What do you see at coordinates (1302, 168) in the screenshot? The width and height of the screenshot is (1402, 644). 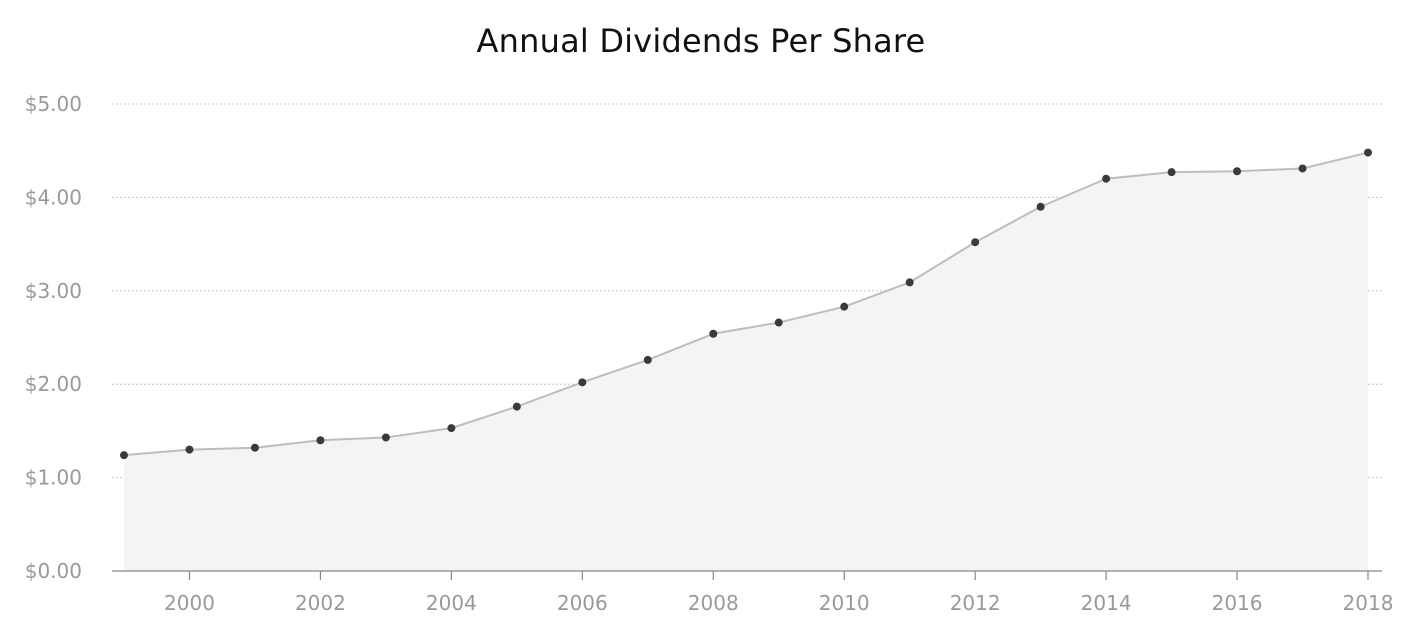 I see `data-point-2017` at bounding box center [1302, 168].